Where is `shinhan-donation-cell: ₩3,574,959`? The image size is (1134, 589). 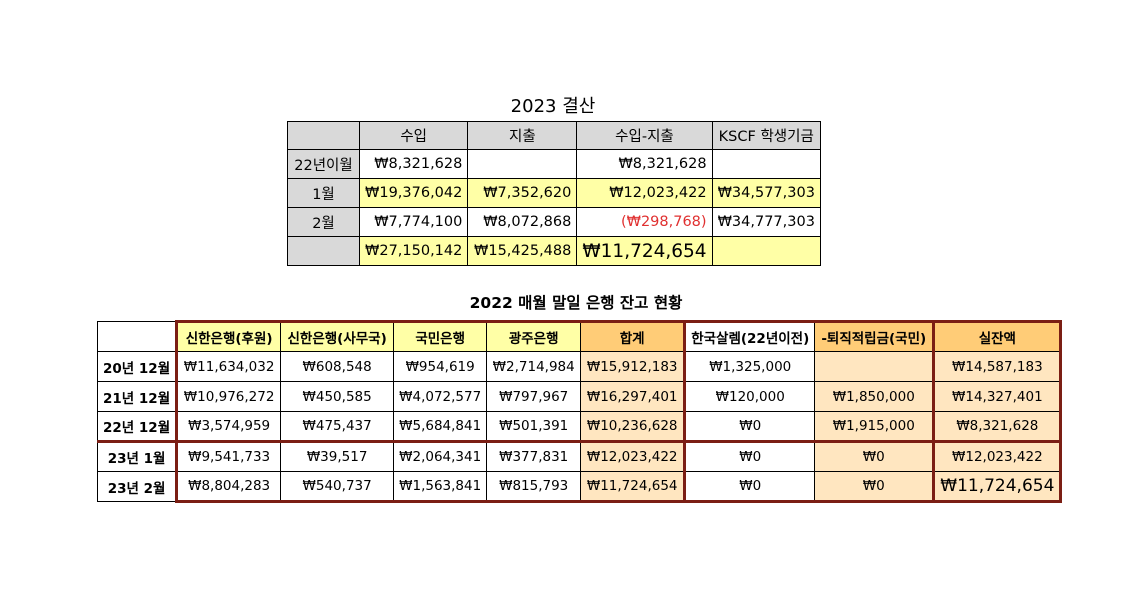 shinhan-donation-cell: ₩3,574,959 is located at coordinates (228, 427).